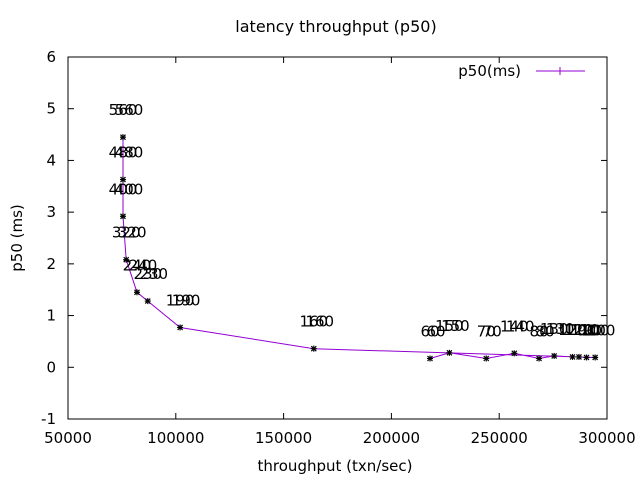 Image resolution: width=640 pixels, height=480 pixels. I want to click on y-tick-label: 5, so click(51, 109).